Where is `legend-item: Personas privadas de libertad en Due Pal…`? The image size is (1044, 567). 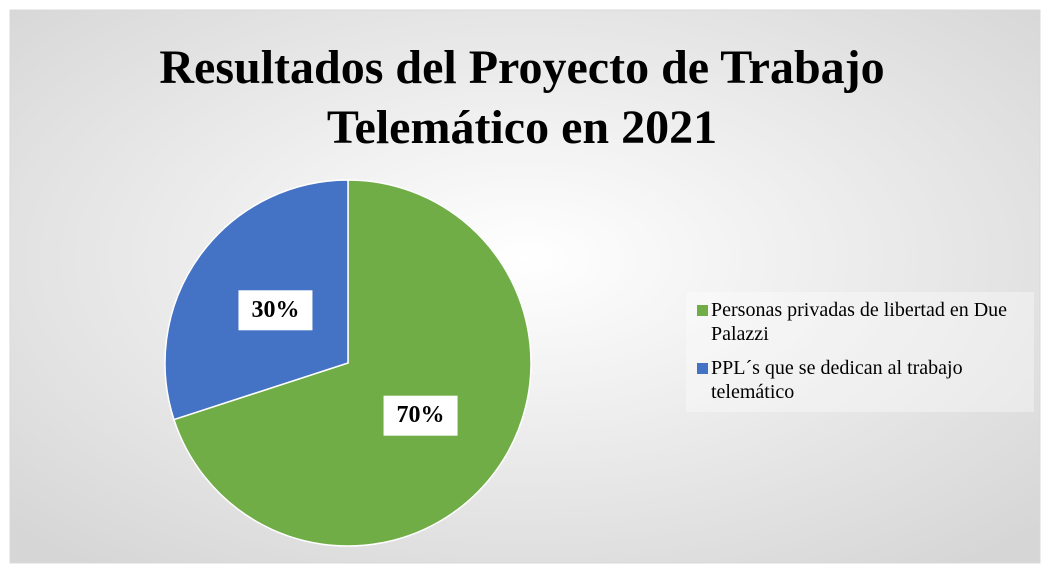
legend-item: Personas privadas de libertad en Due Pal… is located at coordinates (860, 322).